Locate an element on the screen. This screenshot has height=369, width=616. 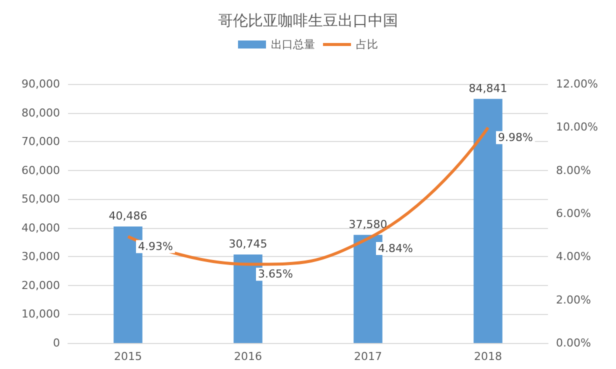
data-label: 30,745 is located at coordinates (248, 244).